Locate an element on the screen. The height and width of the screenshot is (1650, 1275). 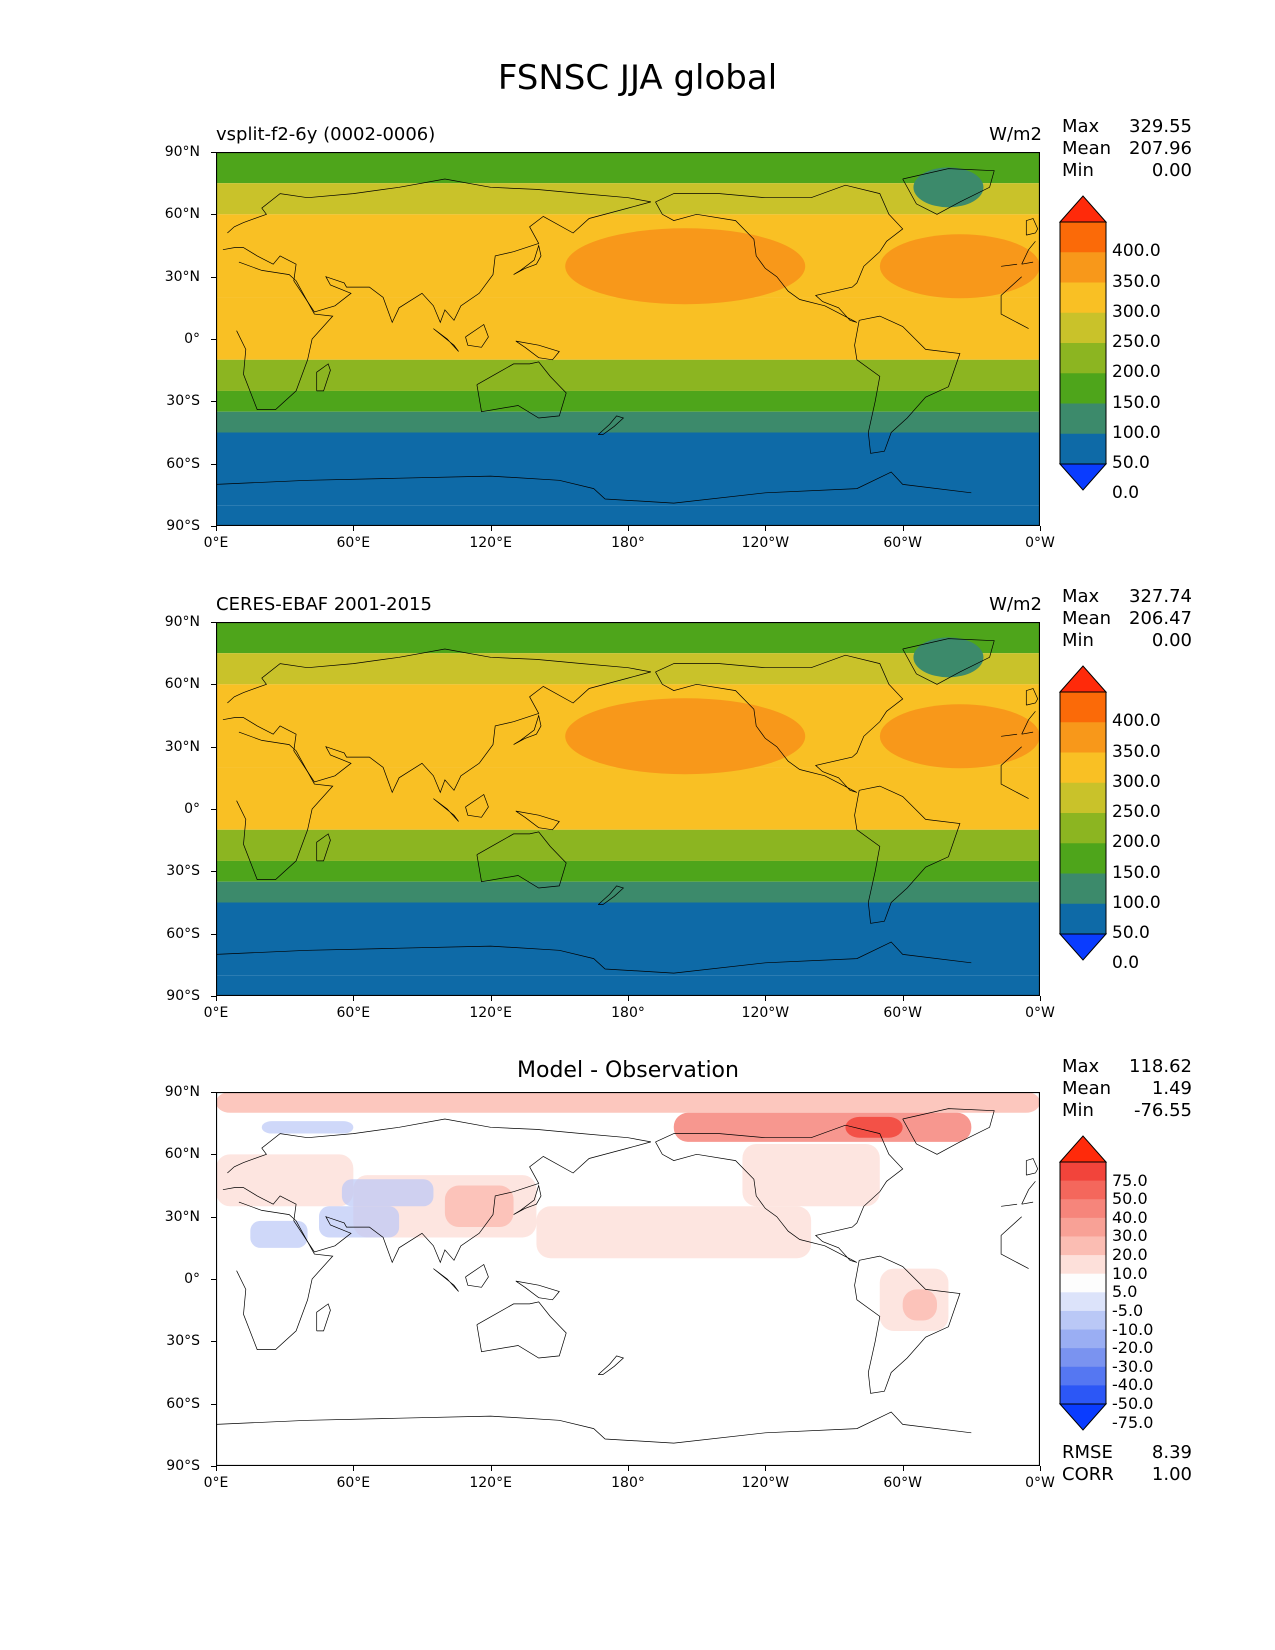
panel3-metrics: RMSE 8.39 CORR 1.00 is located at coordinates (1127, 1464).